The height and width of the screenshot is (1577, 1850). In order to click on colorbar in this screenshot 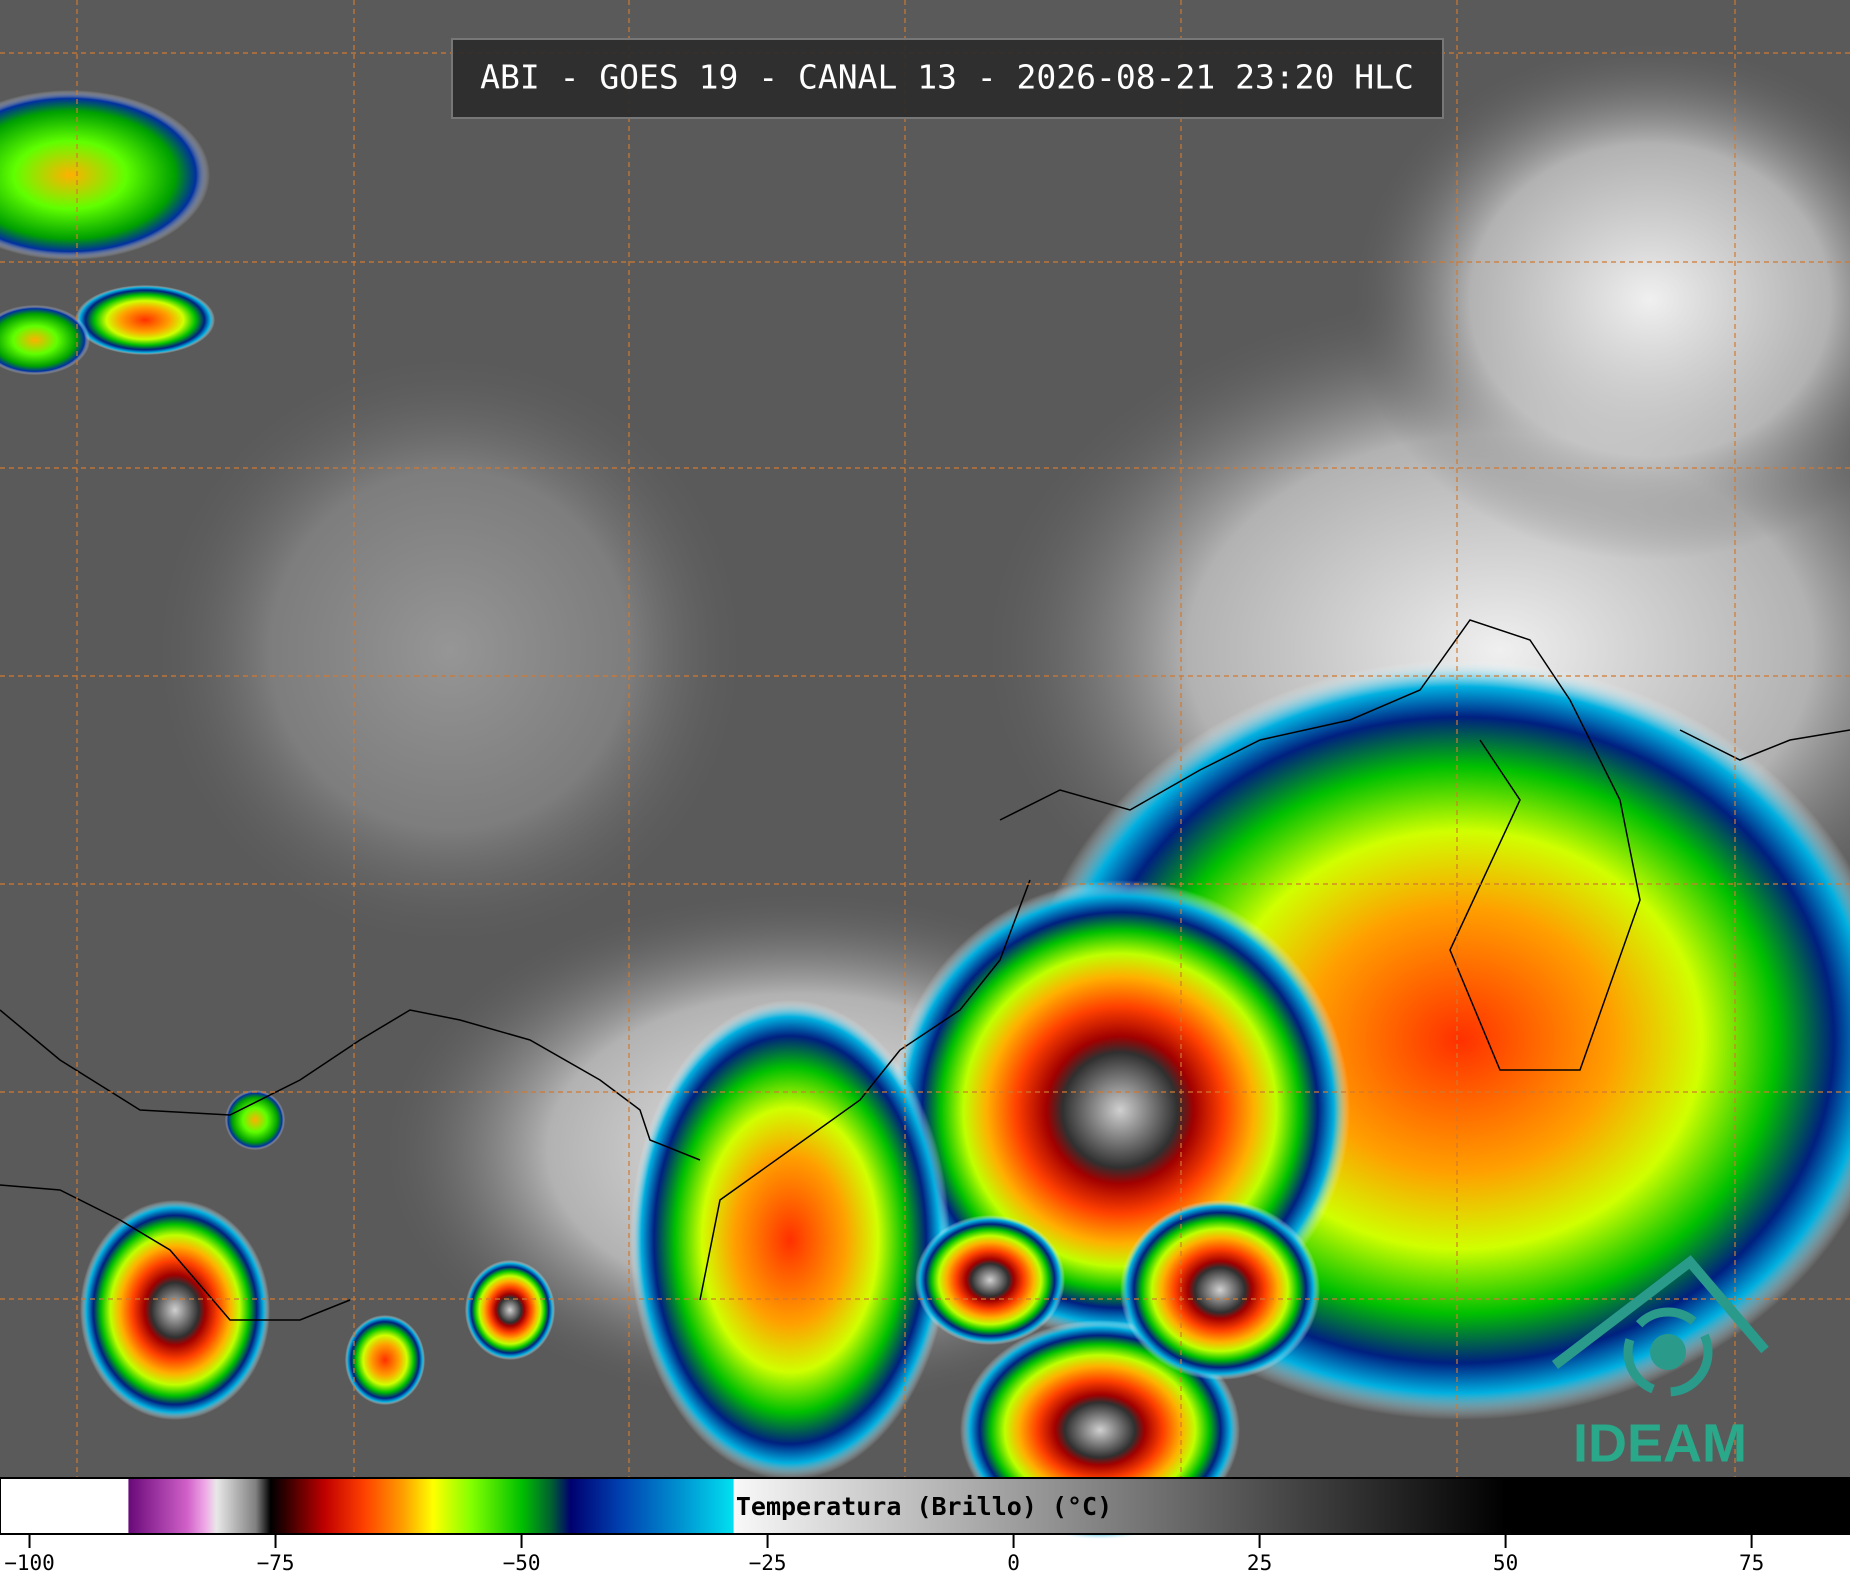, I will do `click(925, 1506)`.